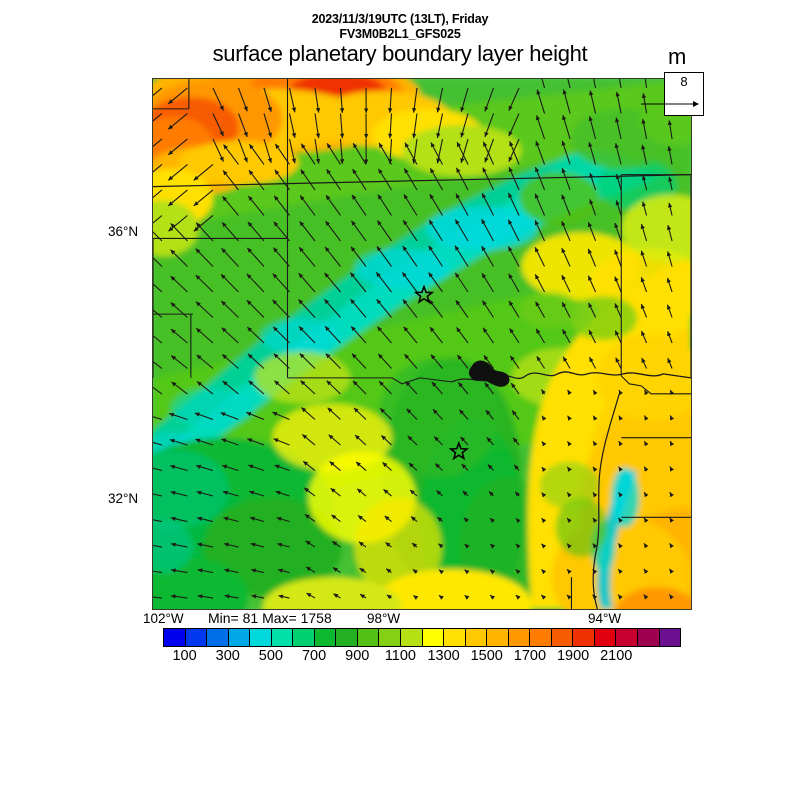 The image size is (800, 800). Describe the element at coordinates (400, 656) in the screenshot. I see `colorbar-tick-label: 1100` at that location.